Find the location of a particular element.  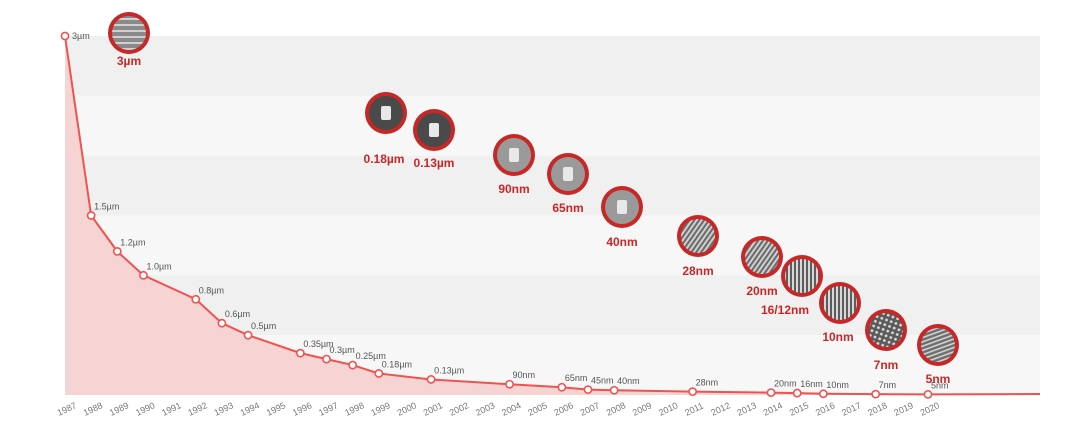

node-badge: 0.18µm is located at coordinates (385, 129).